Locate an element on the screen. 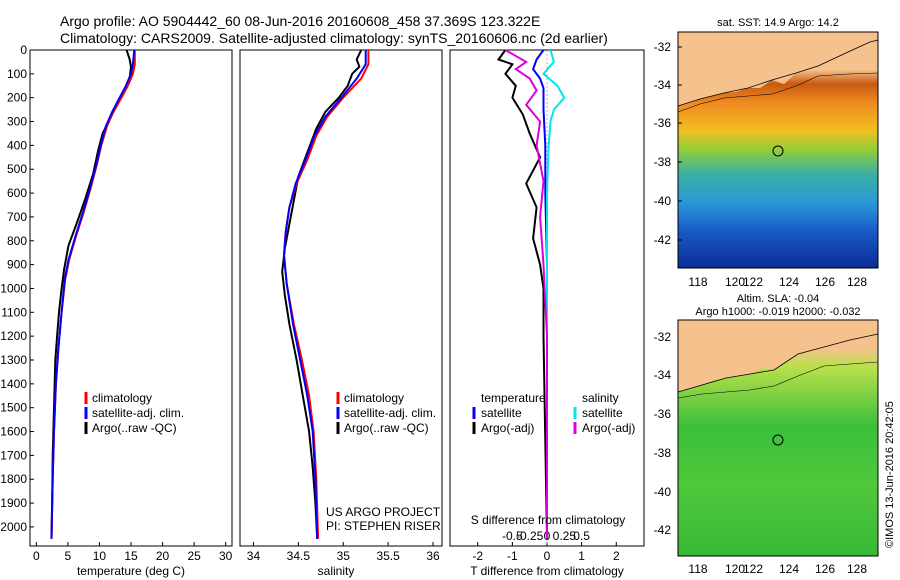  legend-temp-argo-label: Argo(-adj) is located at coordinates (507, 428).